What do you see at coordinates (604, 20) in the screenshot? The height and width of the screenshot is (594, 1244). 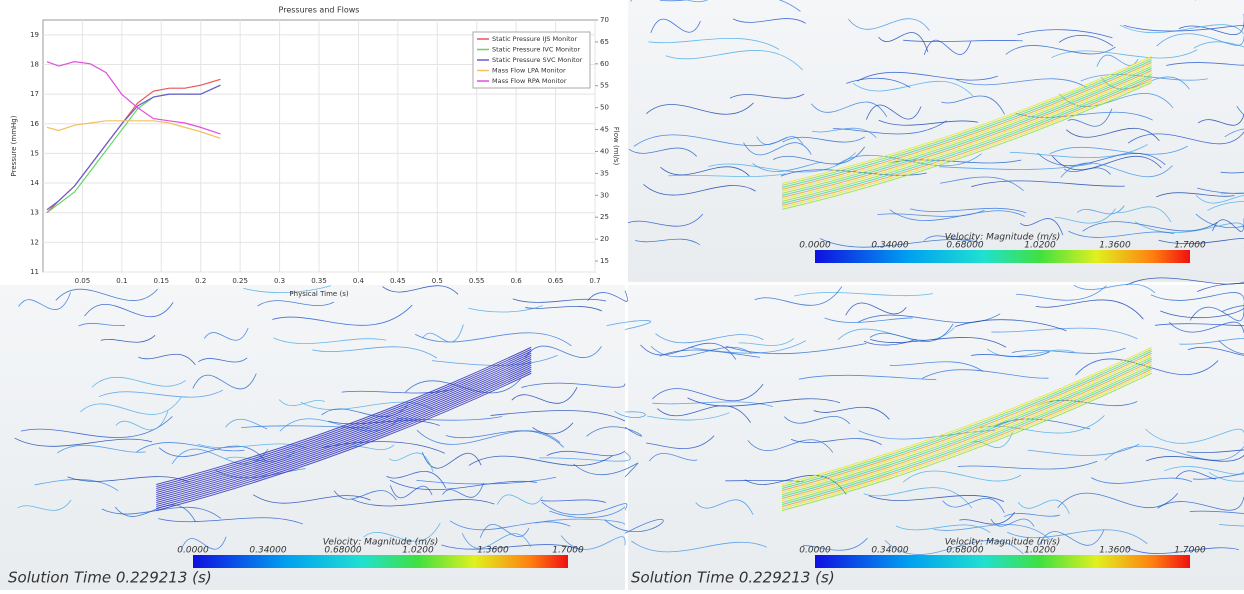 I see `y2-tick-label: 70` at bounding box center [604, 20].